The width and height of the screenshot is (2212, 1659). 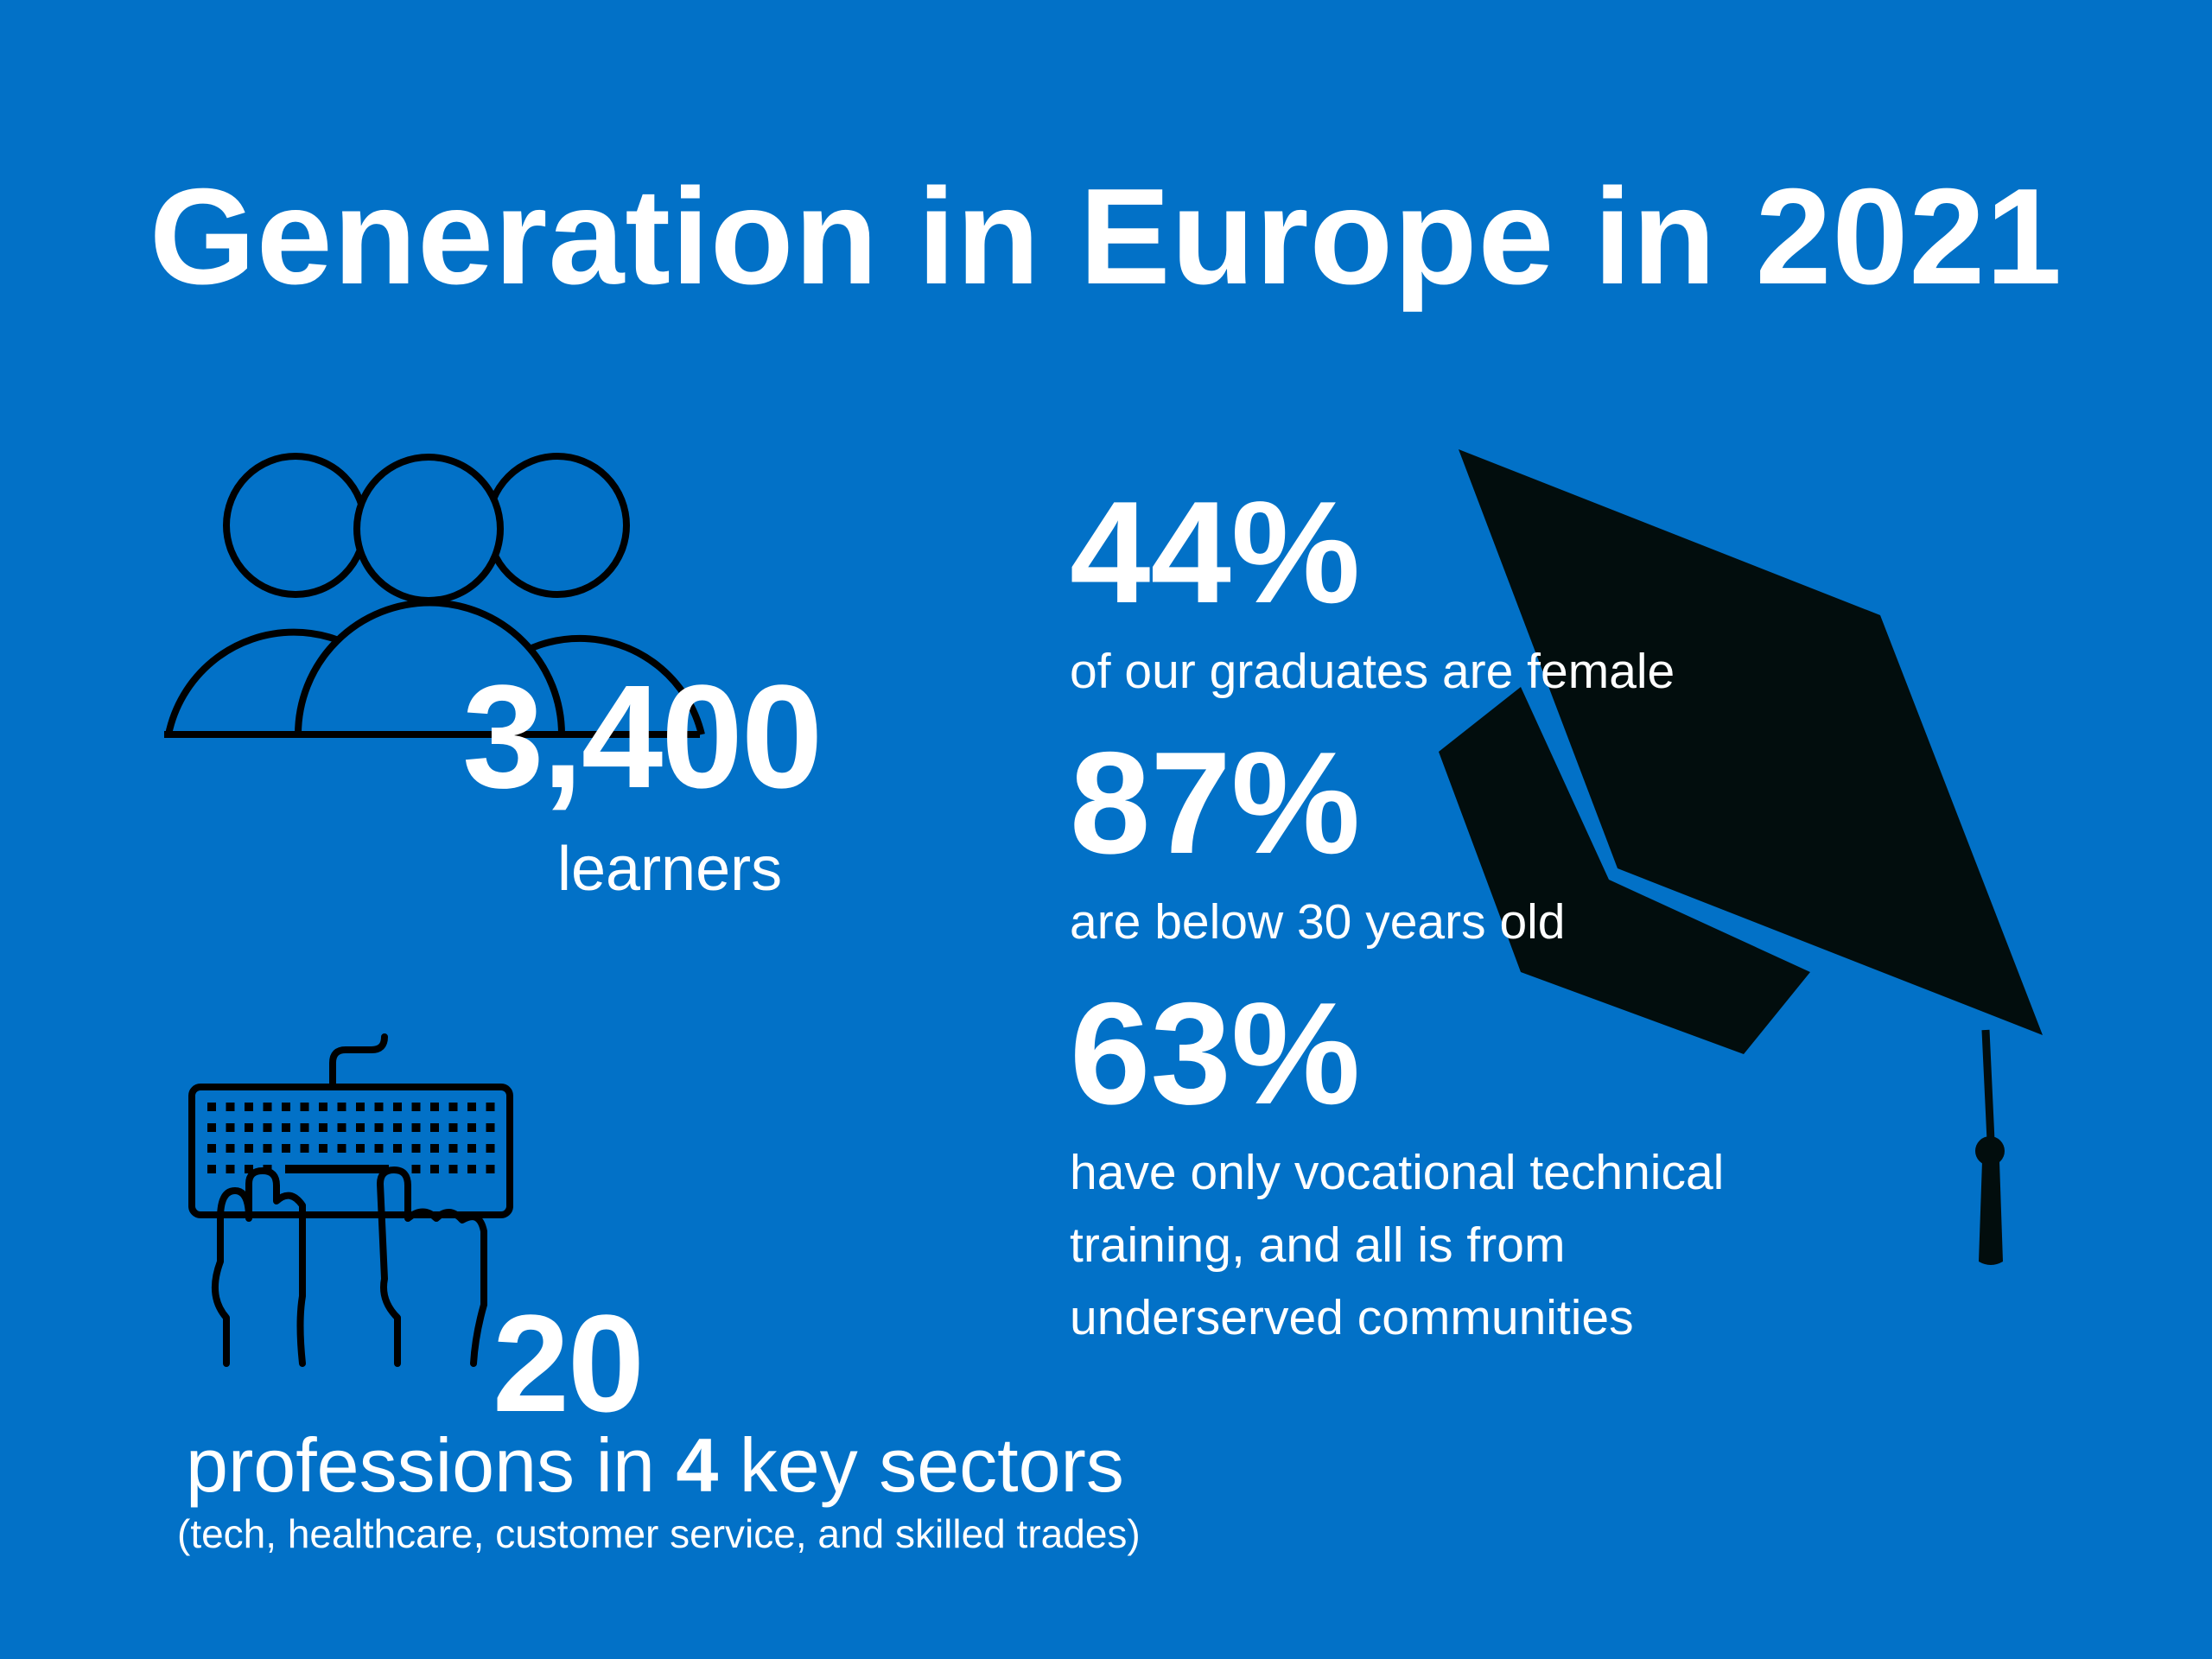 What do you see at coordinates (569, 1363) in the screenshot?
I see `professions-count: 20` at bounding box center [569, 1363].